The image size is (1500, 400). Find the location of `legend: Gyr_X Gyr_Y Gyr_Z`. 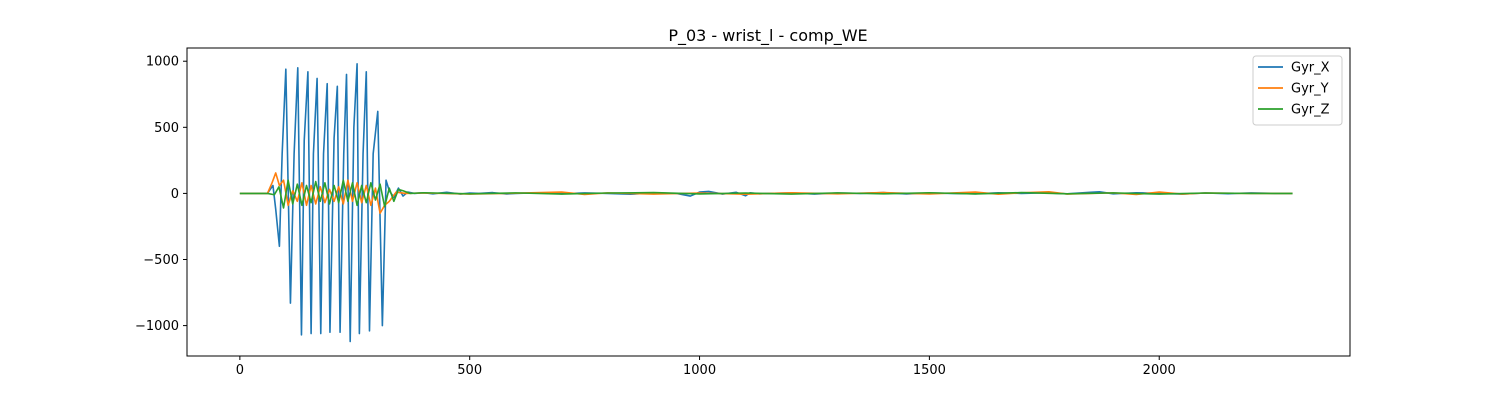

legend: Gyr_X Gyr_Y Gyr_Z is located at coordinates (1297, 90).